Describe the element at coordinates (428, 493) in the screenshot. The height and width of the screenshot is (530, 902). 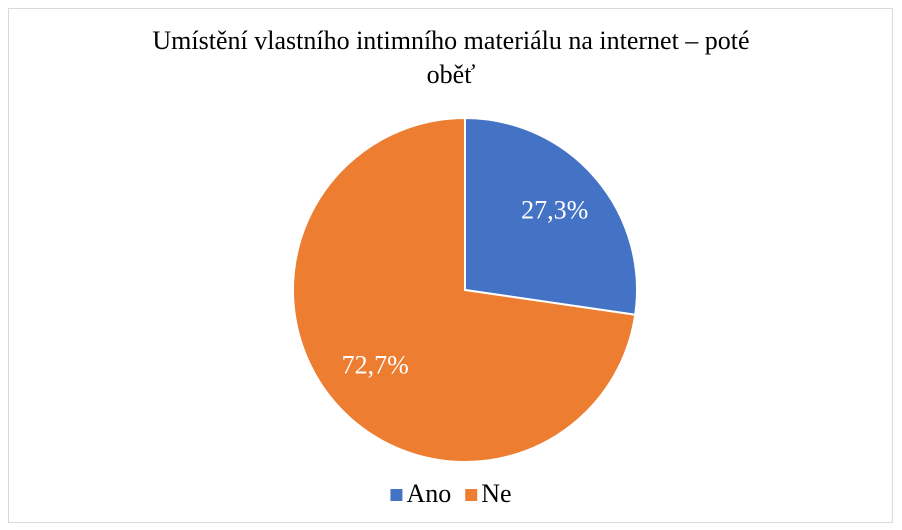
I see `legend-label: Ano` at that location.